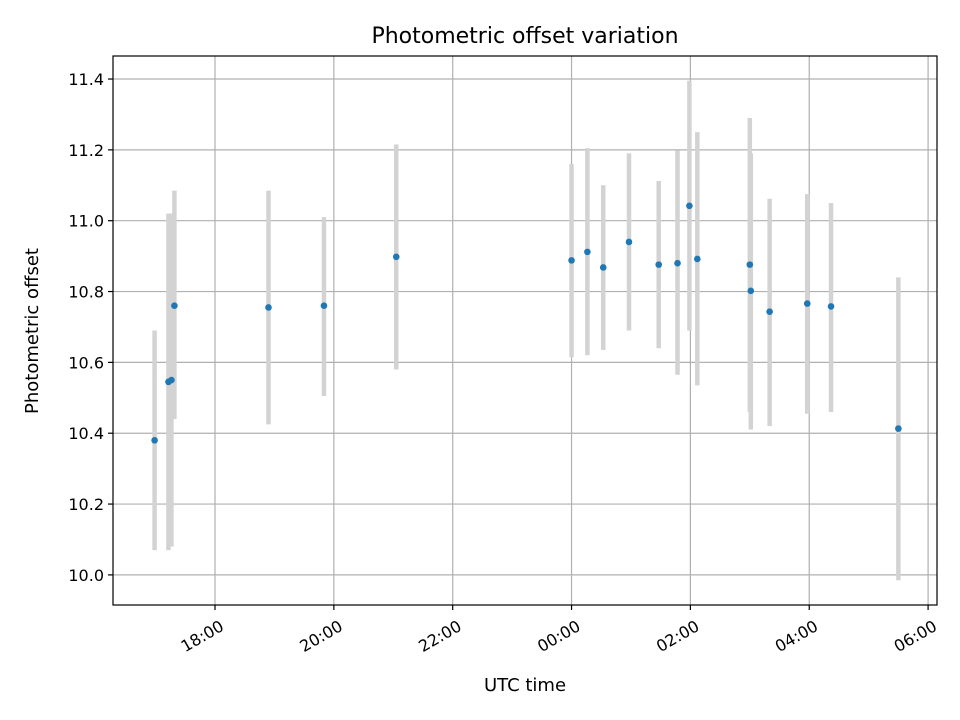  I want to click on y-tick-label: 11.4, so click(86, 79).